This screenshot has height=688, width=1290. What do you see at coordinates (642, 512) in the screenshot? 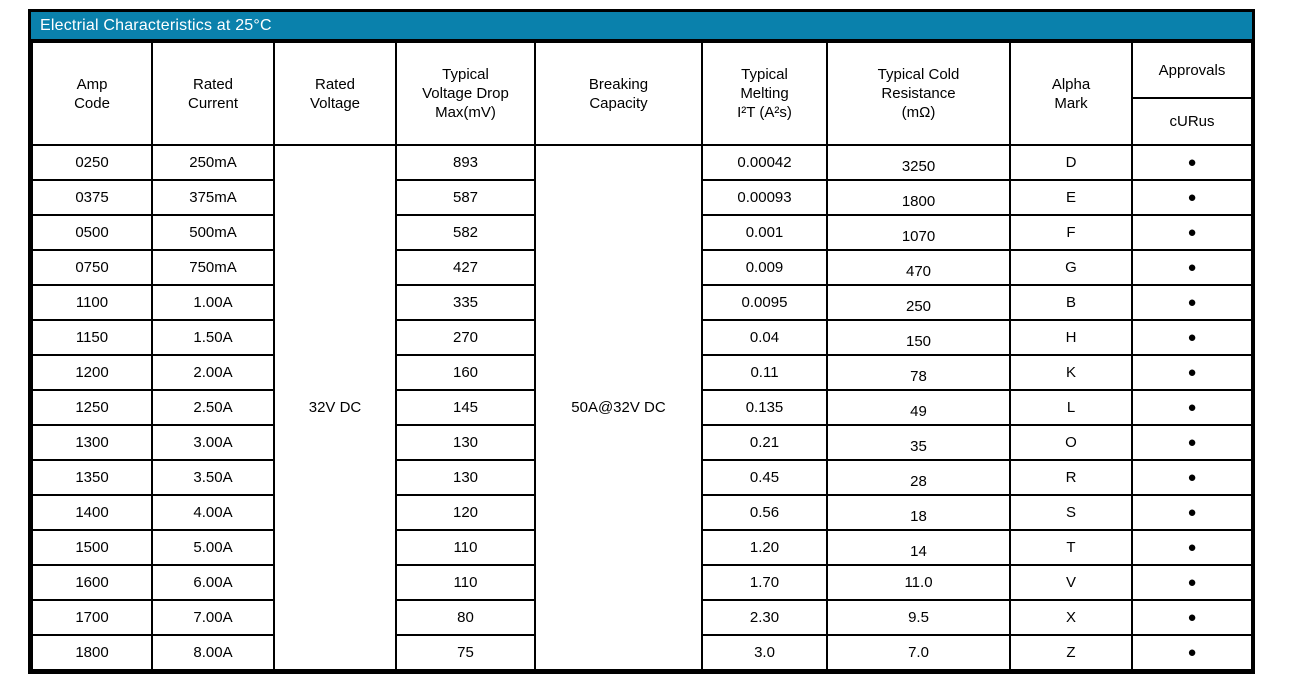
I see `table-row: 1400 4.00A 120 0.56 18 S ●` at bounding box center [642, 512].